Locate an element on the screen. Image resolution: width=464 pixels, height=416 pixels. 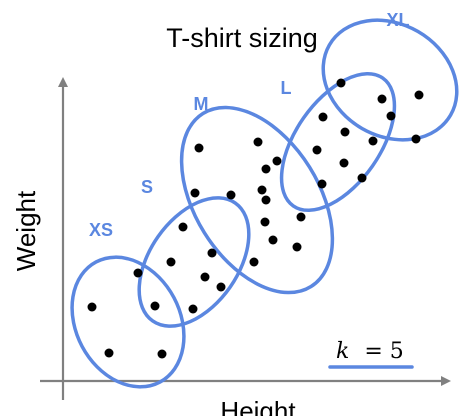
cluster-ring-l is located at coordinates (338, 142).